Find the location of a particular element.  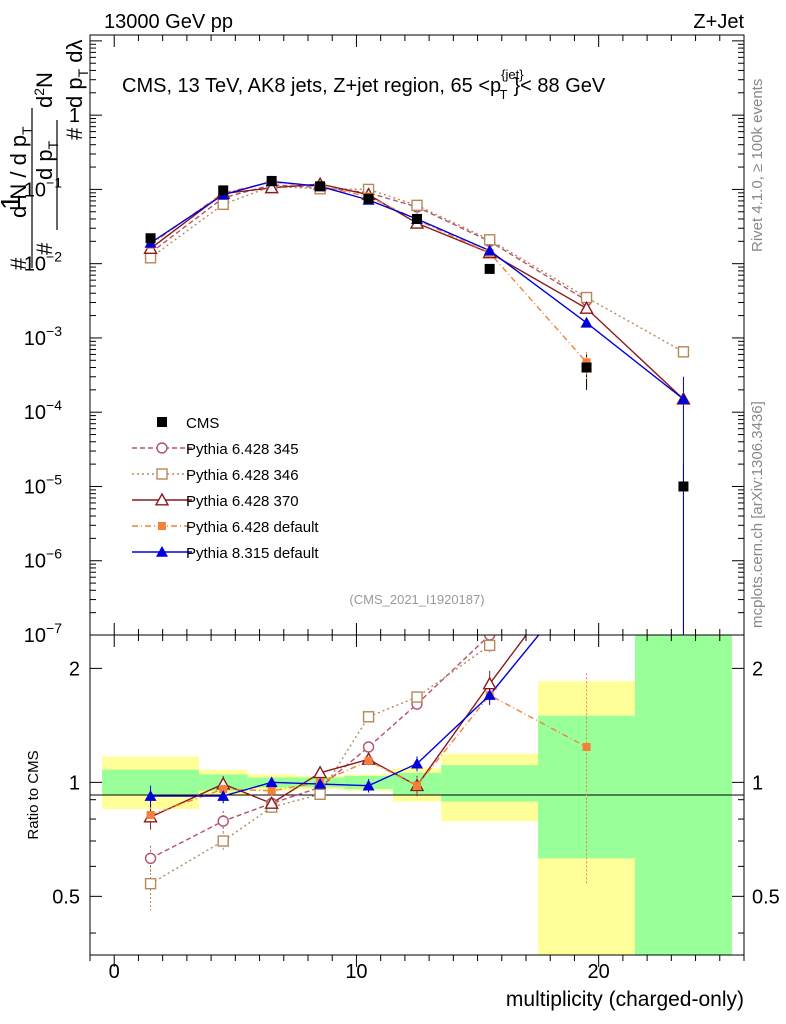

y-tick-label: 10⁻⁵ is located at coordinates (43, 484).